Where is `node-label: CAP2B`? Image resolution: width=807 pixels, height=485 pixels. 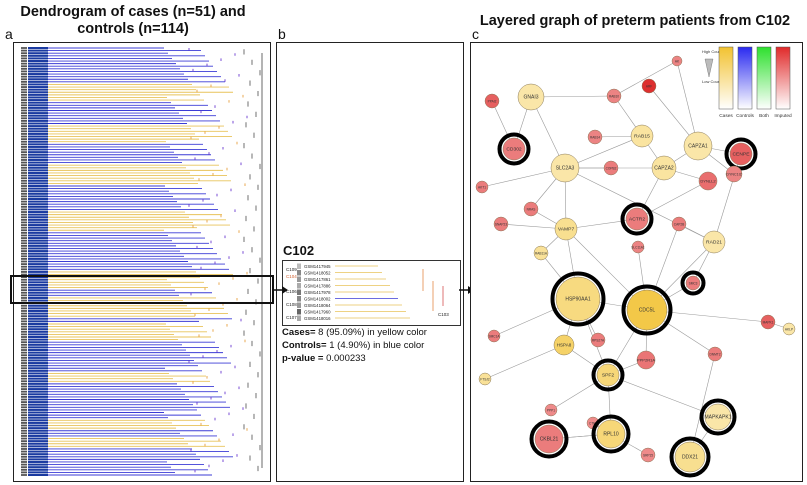 node-label: CAP2B is located at coordinates (679, 225).